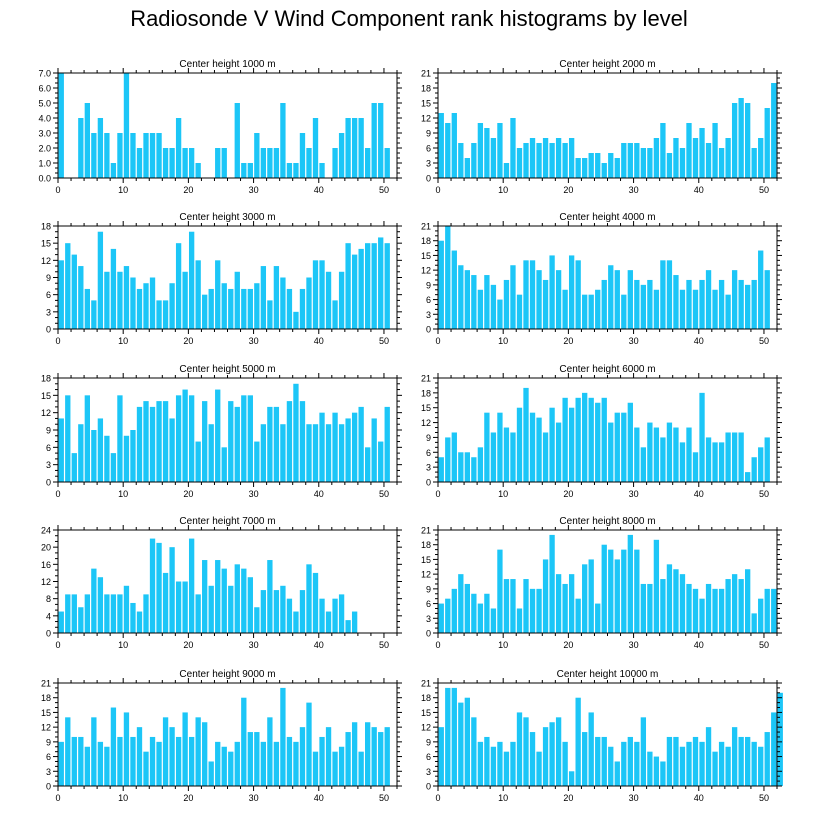  What do you see at coordinates (46, 713) in the screenshot?
I see `y-tick-label: 15` at bounding box center [46, 713].